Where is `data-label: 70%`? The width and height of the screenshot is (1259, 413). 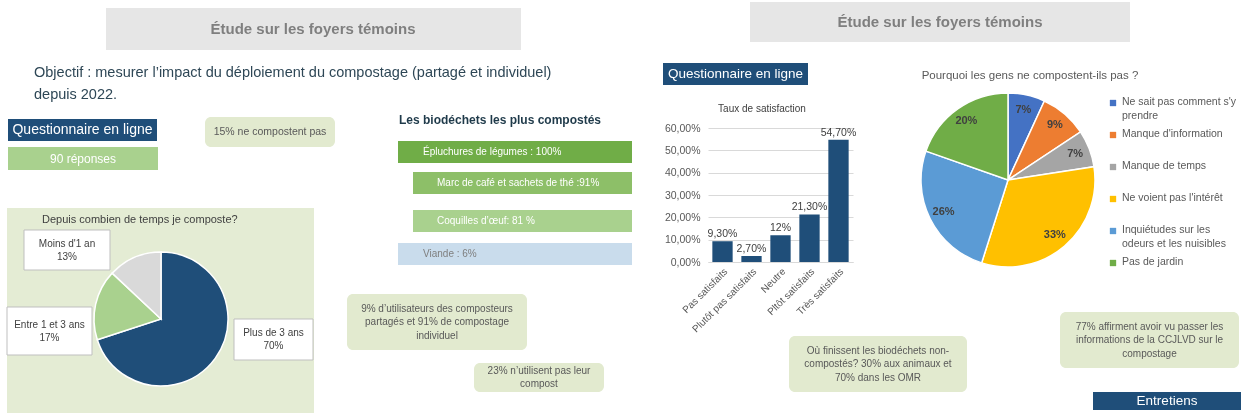
data-label: 70% is located at coordinates (273, 345).